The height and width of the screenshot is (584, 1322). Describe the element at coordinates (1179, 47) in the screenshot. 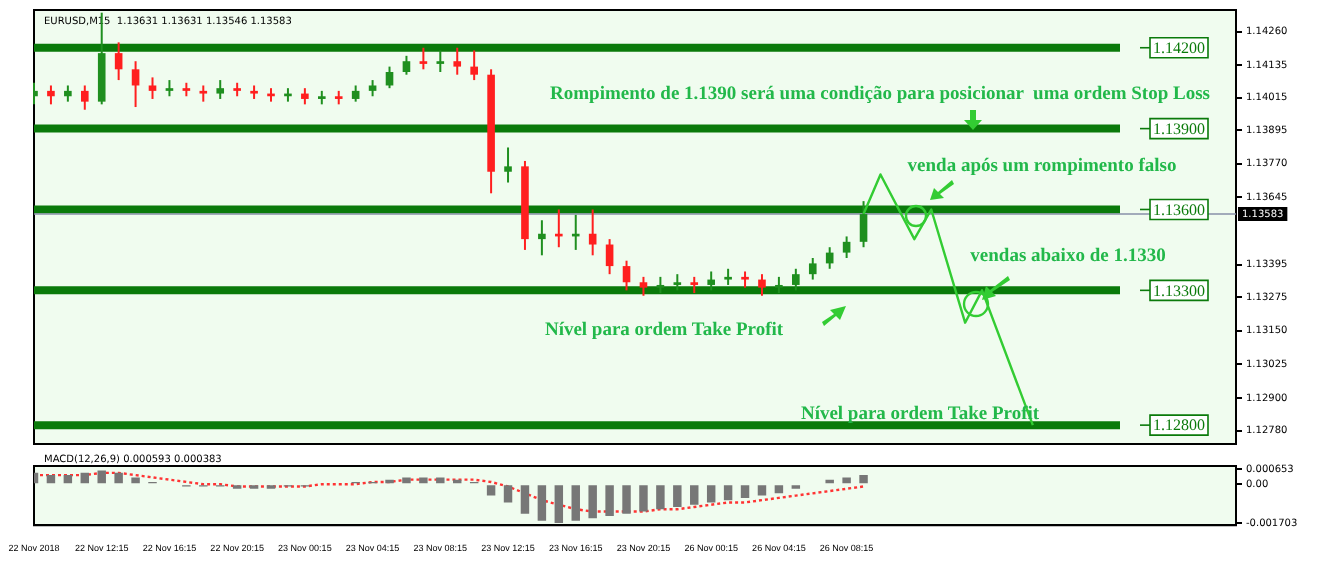

I see `ref-line-label: 1.14200` at that location.